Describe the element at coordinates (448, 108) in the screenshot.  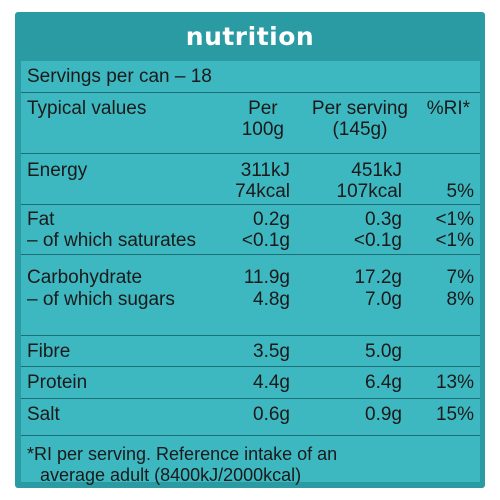
I see `header-ri: %RI*` at that location.